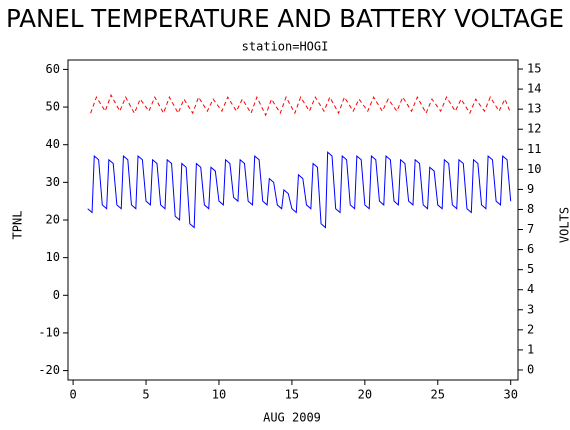  I want to click on y-tick-label: 20, so click(53, 220).